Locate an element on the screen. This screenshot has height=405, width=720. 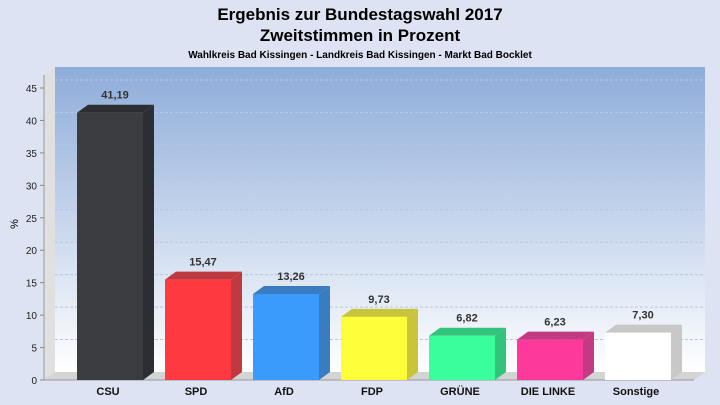
y-tick-label: 45 is located at coordinates (32, 89).